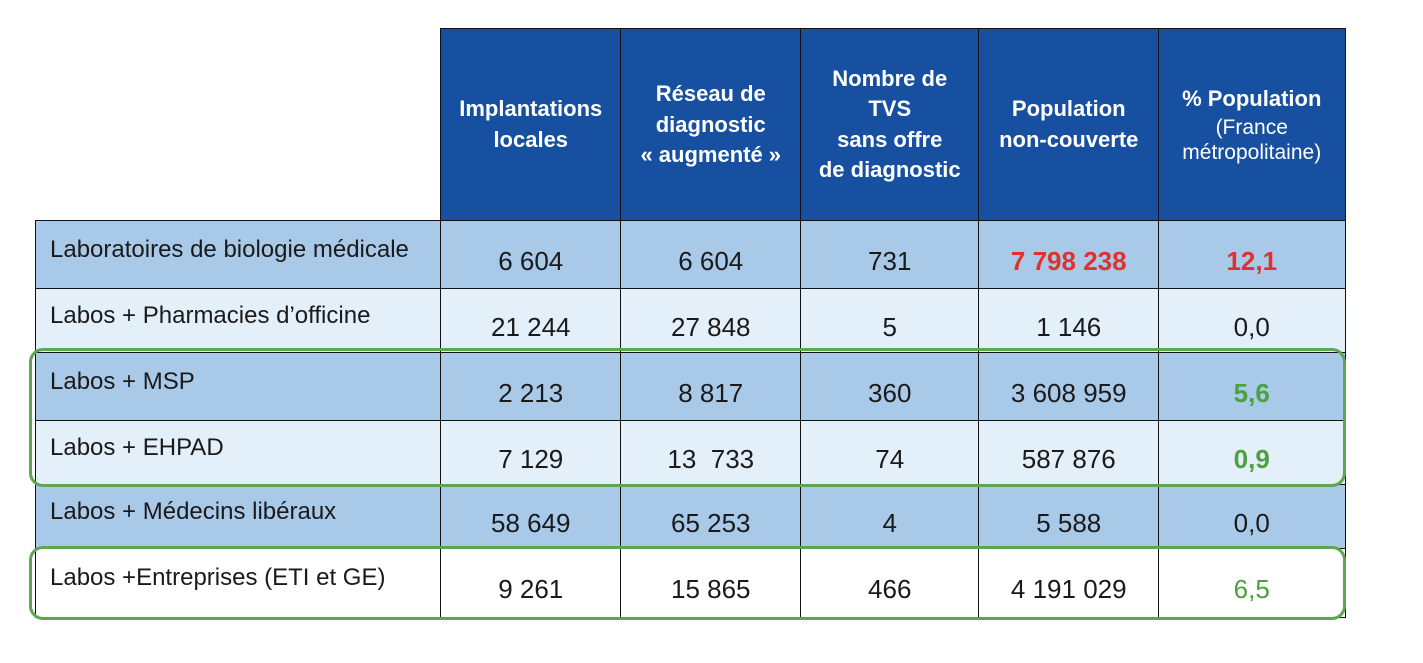  I want to click on row-label: Labos +Entreprises (ETI et GE), so click(238, 583).